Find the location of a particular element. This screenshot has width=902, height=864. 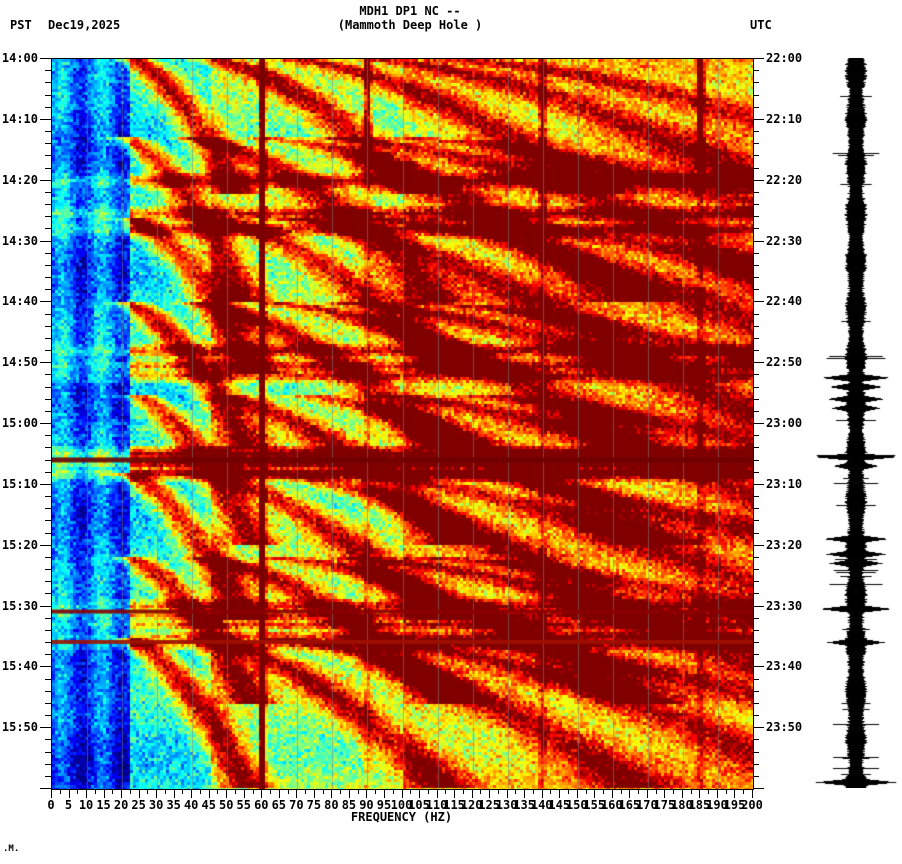

frequency-tick-label: 170 is located at coordinates (647, 805).